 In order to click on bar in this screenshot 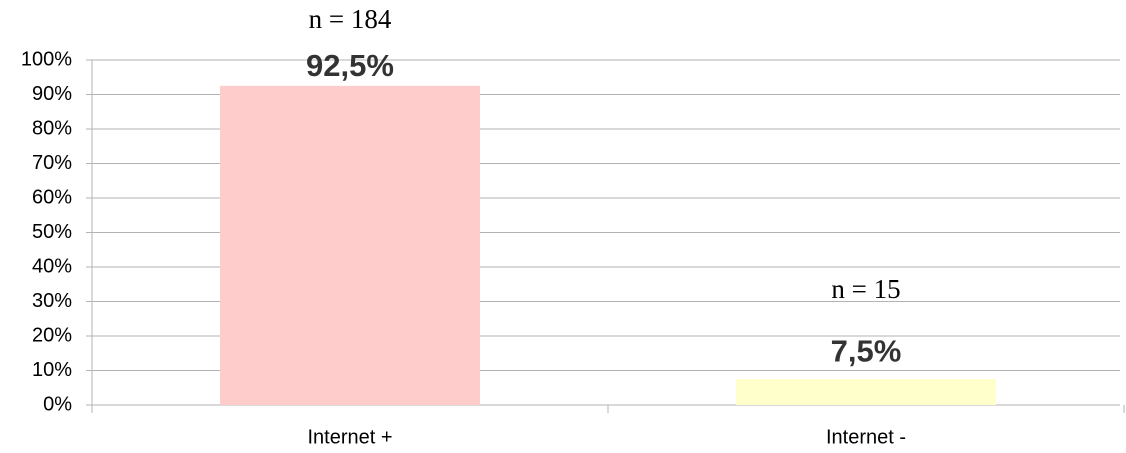, I will do `click(866, 392)`.